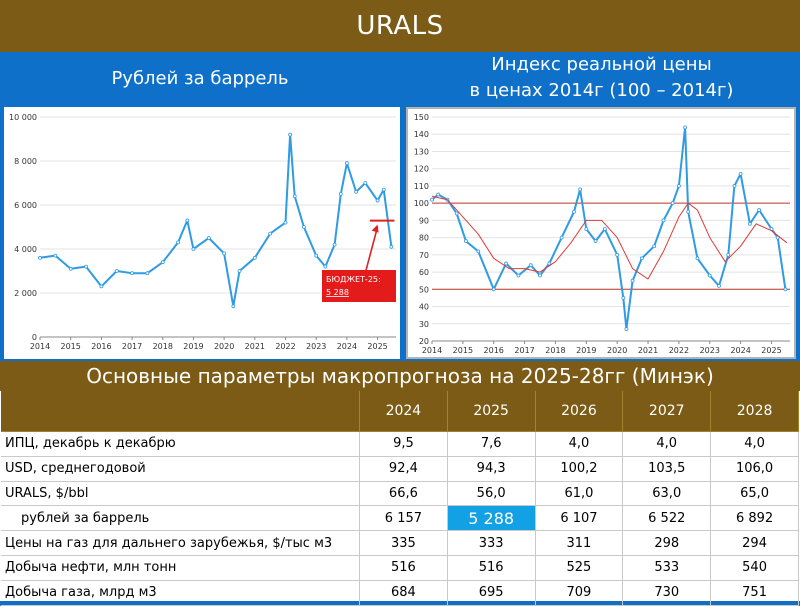 The width and height of the screenshot is (800, 606). Describe the element at coordinates (403, 543) in the screenshot. I see `table-cell: 335` at that location.